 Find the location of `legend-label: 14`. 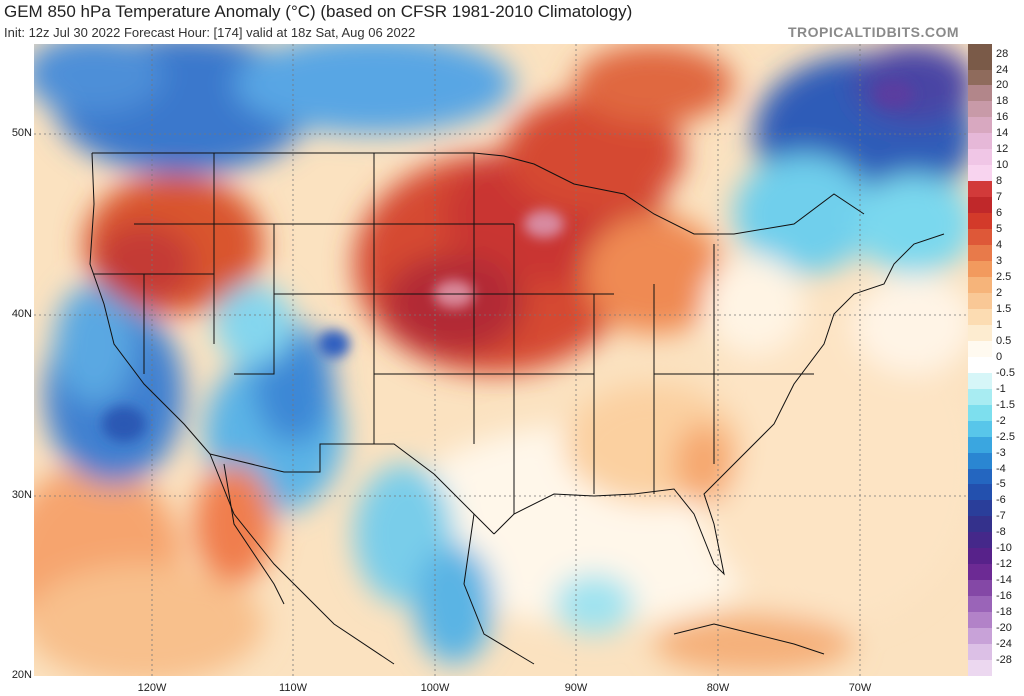

legend-label: 14 is located at coordinates (1002, 133).